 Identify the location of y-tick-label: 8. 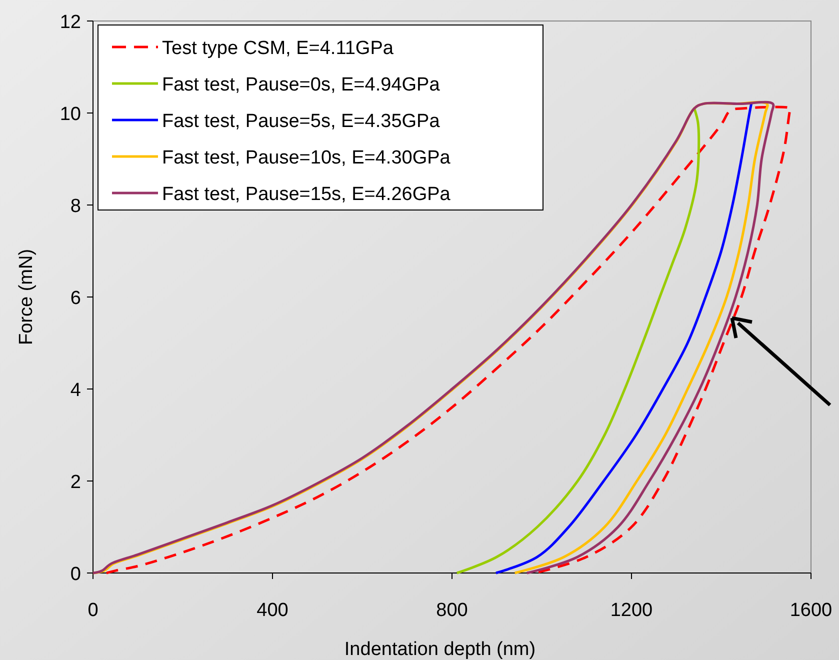
(75, 206).